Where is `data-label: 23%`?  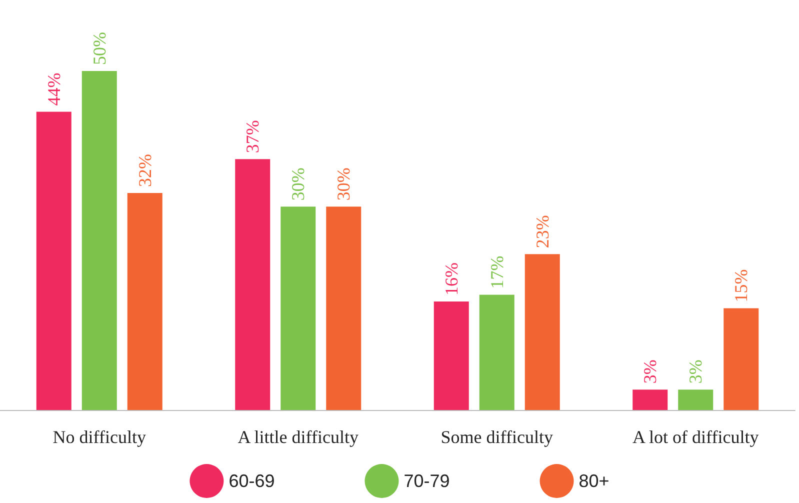 data-label: 23% is located at coordinates (542, 231).